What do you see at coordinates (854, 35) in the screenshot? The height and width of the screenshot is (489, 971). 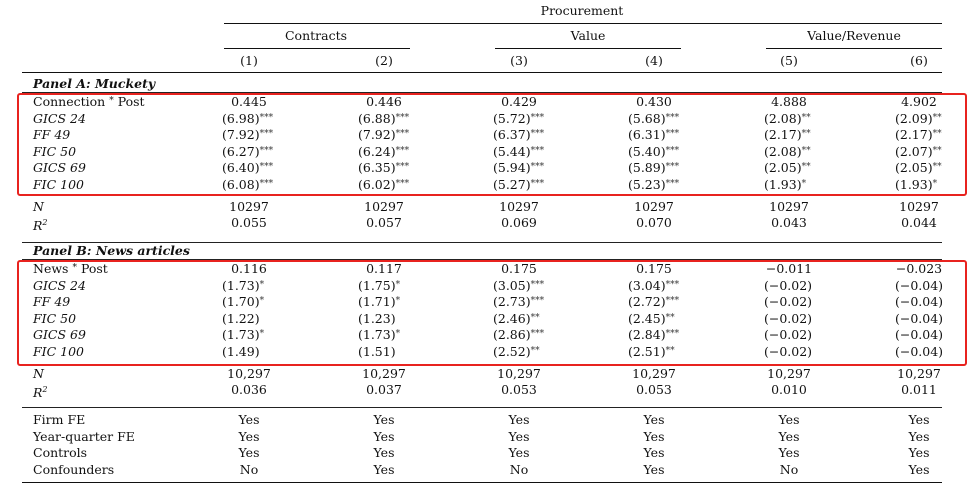 I see `header-group-value-revenue: Value/Revenue` at bounding box center [854, 35].